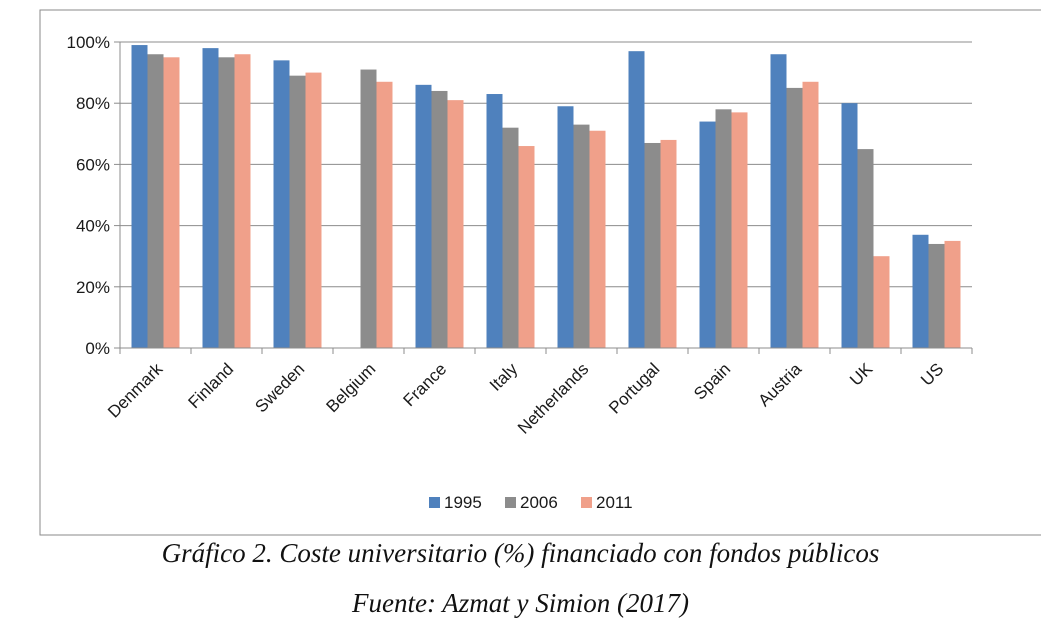 The height and width of the screenshot is (633, 1041). Describe the element at coordinates (350, 387) in the screenshot. I see `x-category-label: Belgium` at that location.